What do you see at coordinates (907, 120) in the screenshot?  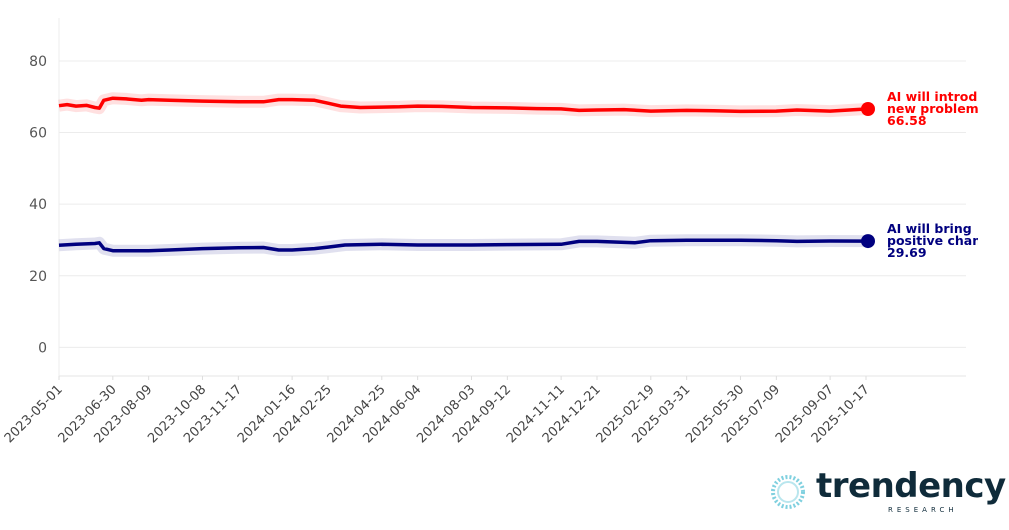 I see `series-value-label-0: 66.58` at bounding box center [907, 120].